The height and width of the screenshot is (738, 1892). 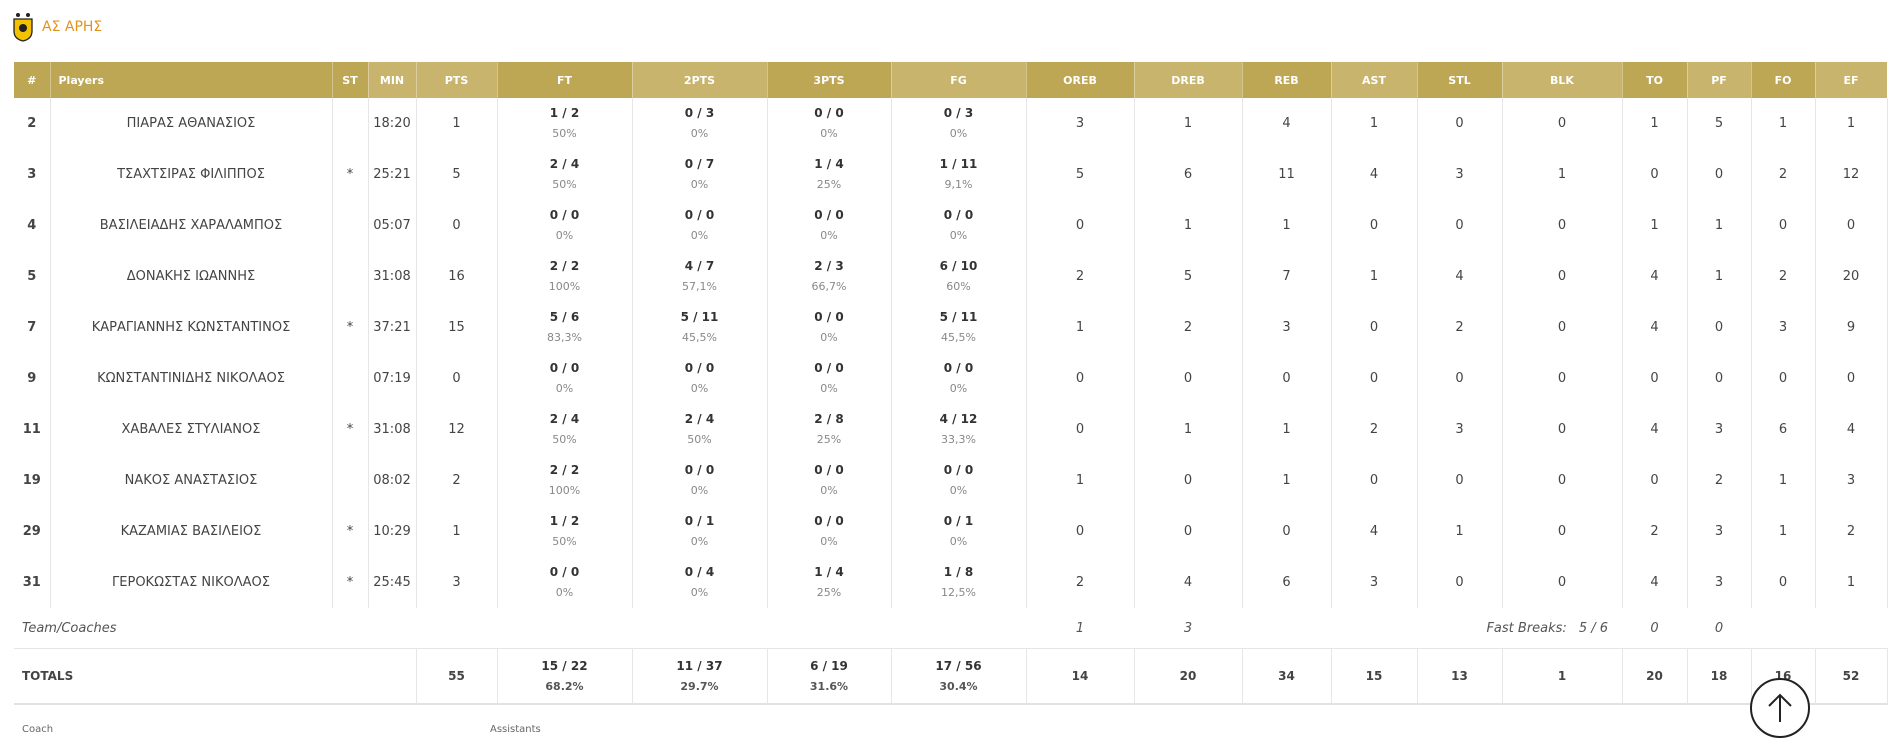 I want to click on player-stl: 0, so click(x=1460, y=378).